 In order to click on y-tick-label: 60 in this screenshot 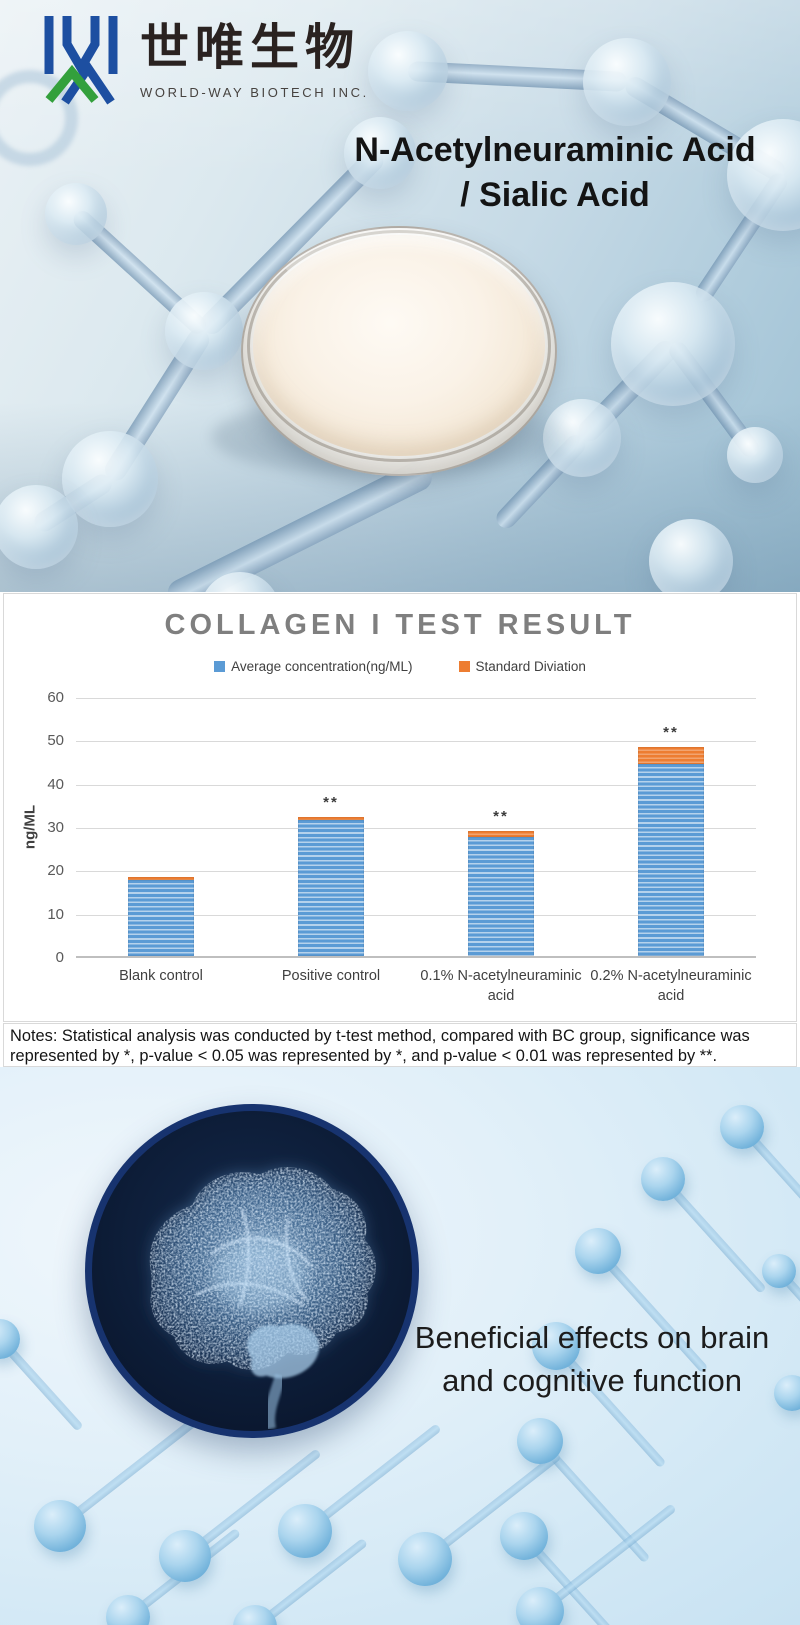, I will do `click(55, 697)`.